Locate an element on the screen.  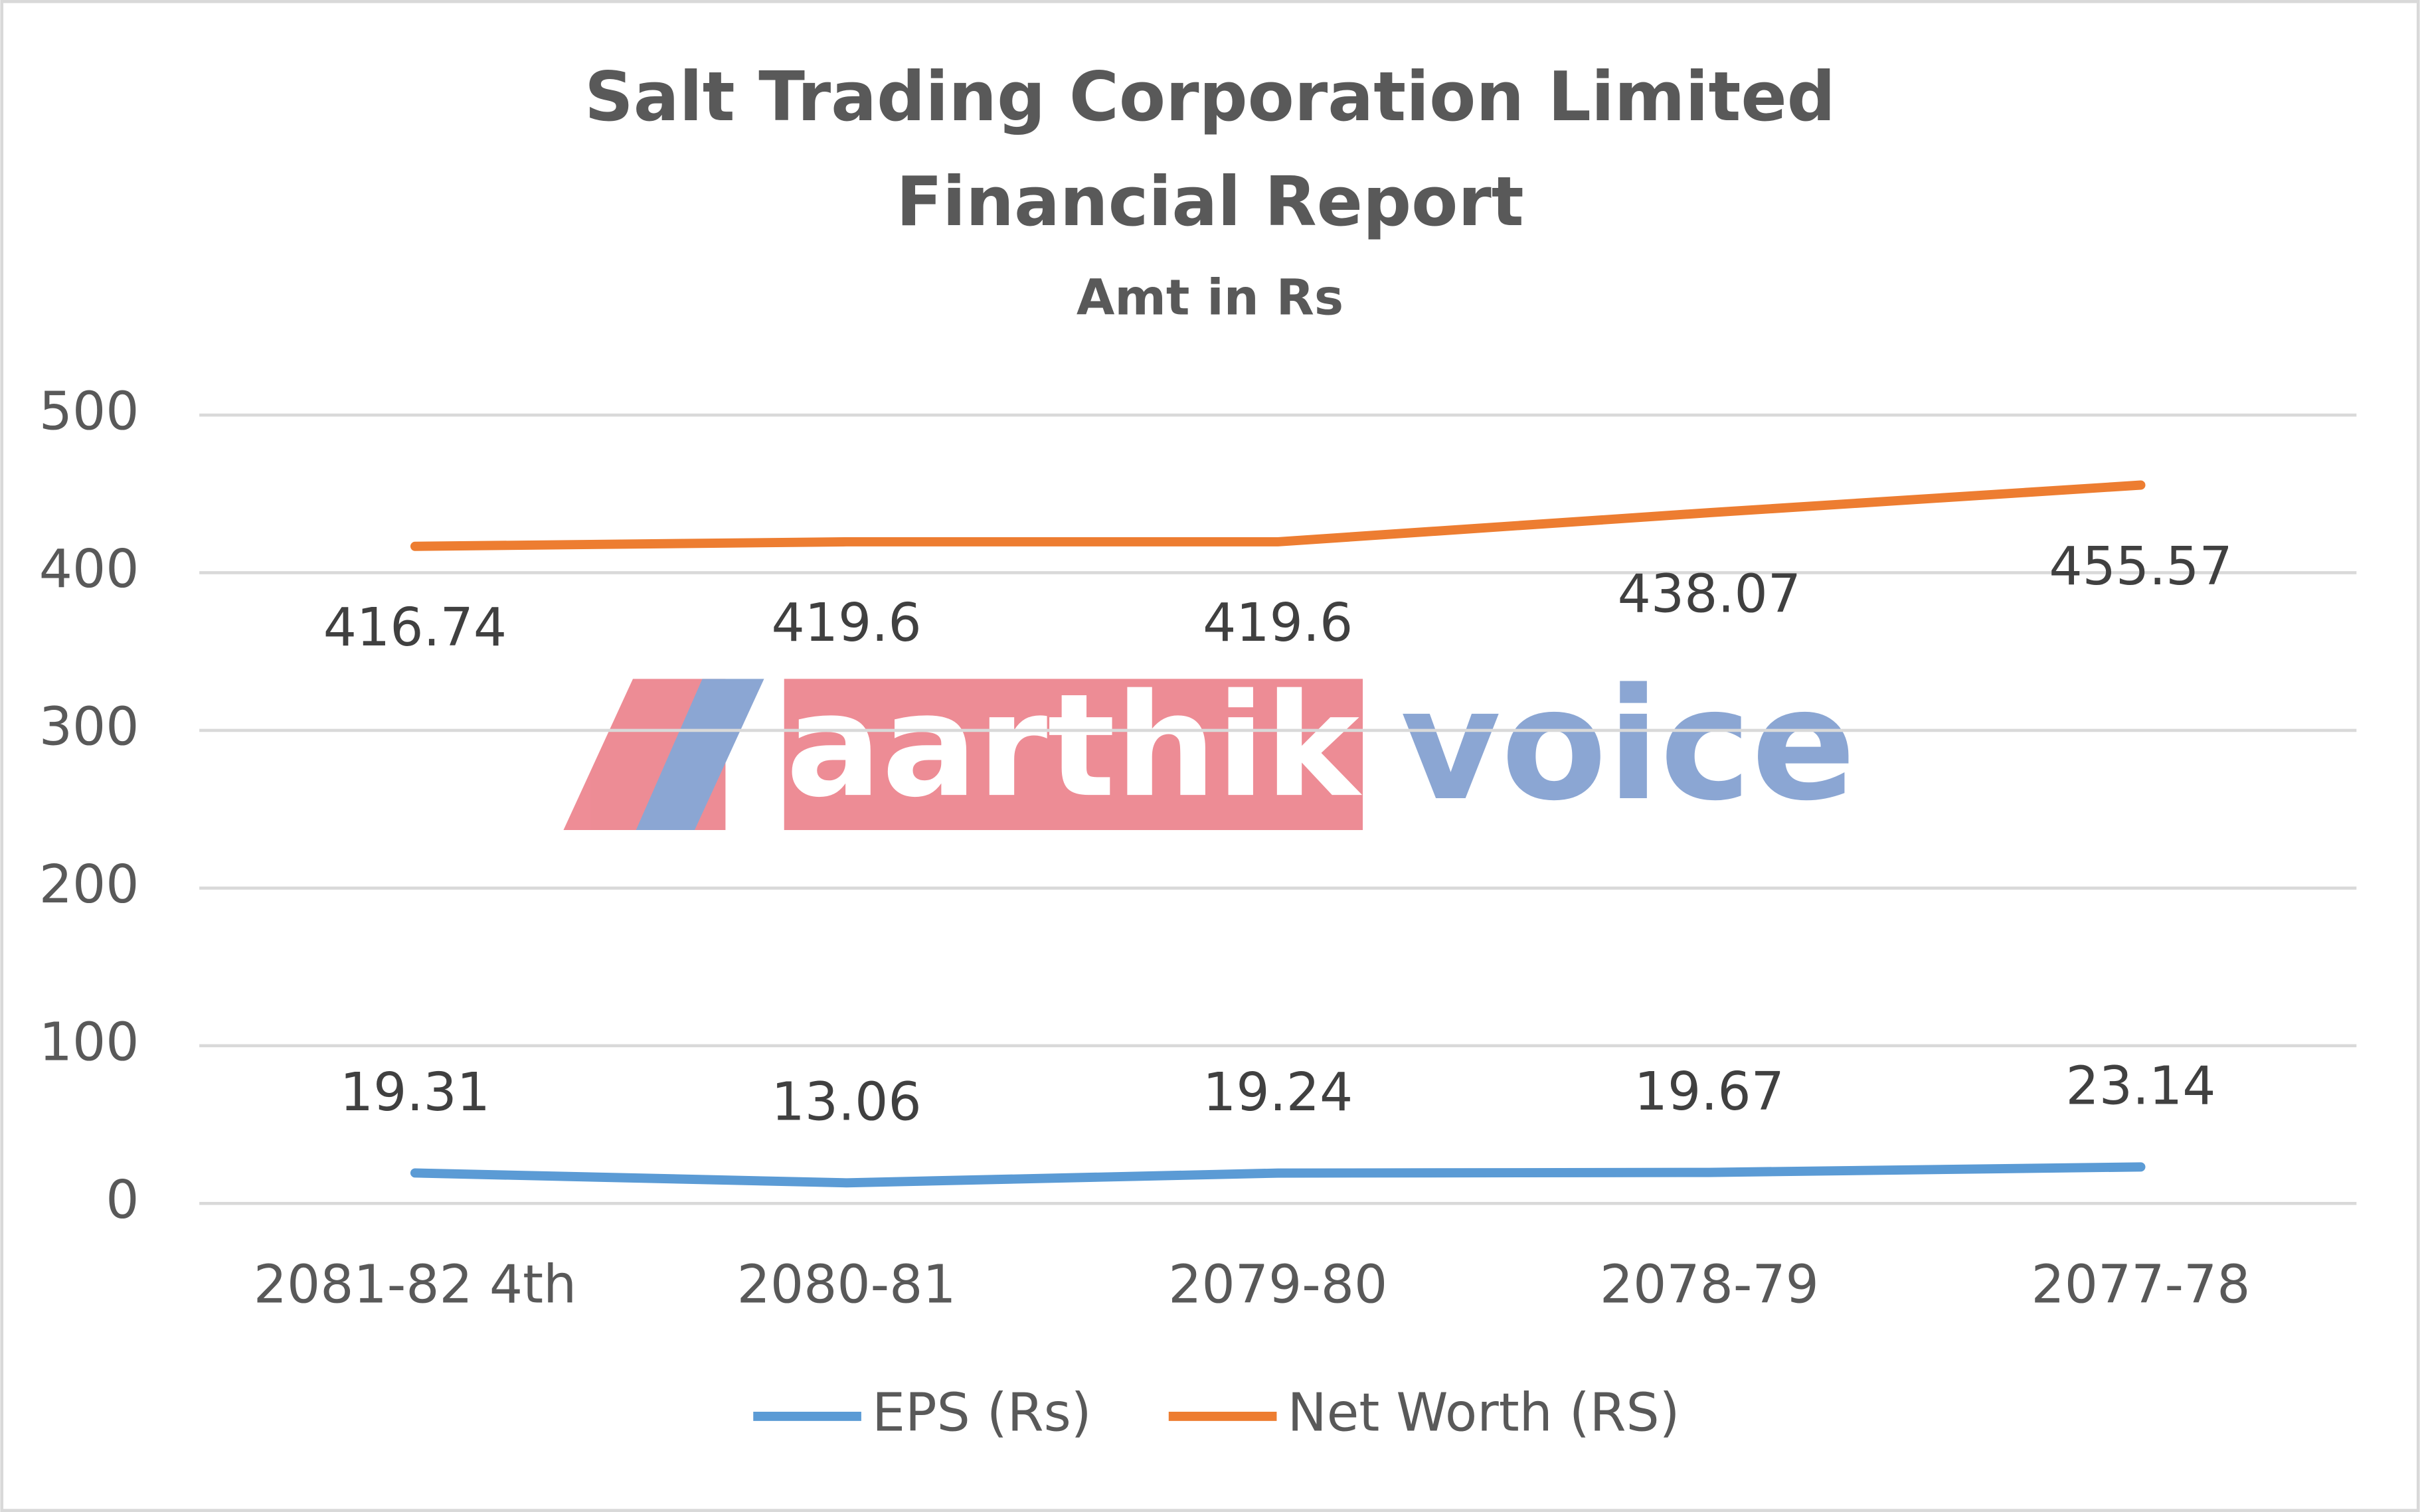
y-tick-label: 200 is located at coordinates (89, 885).